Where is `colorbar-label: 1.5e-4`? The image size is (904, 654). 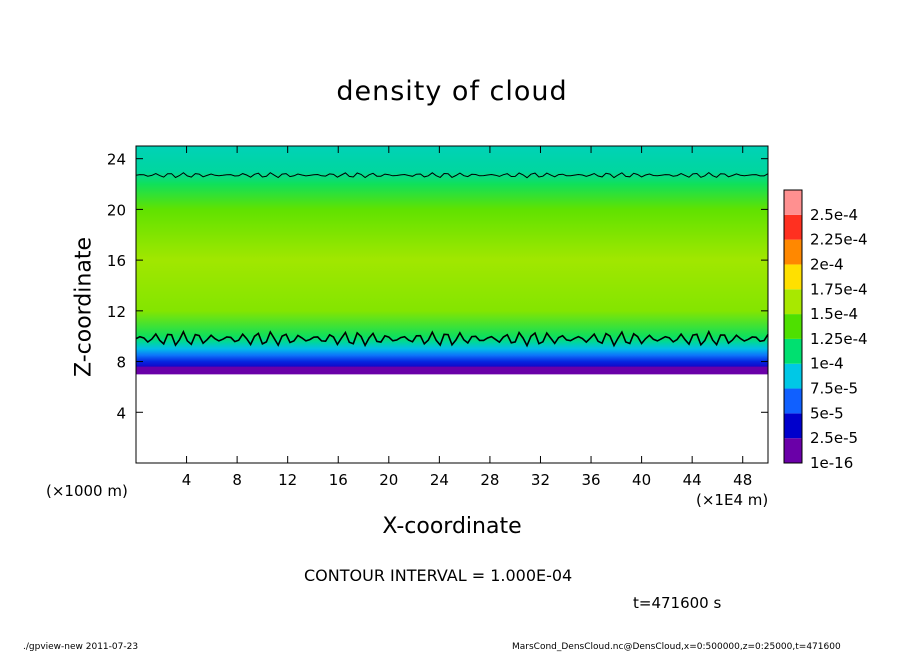 colorbar-label: 1.5e-4 is located at coordinates (834, 314).